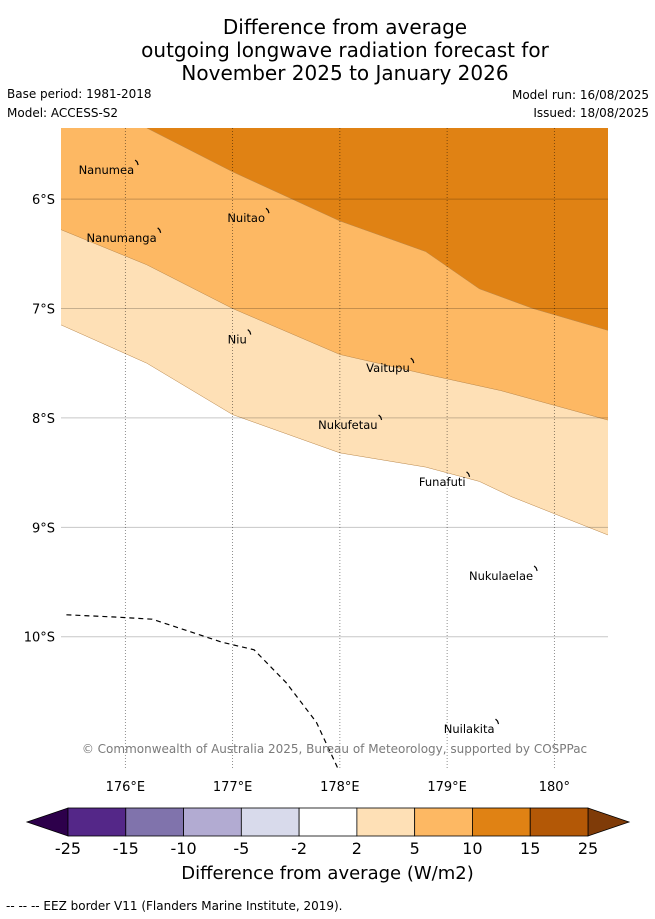 This screenshot has width=655, height=919. What do you see at coordinates (415, 848) in the screenshot?
I see `colorbar-tick-label: 5` at bounding box center [415, 848].